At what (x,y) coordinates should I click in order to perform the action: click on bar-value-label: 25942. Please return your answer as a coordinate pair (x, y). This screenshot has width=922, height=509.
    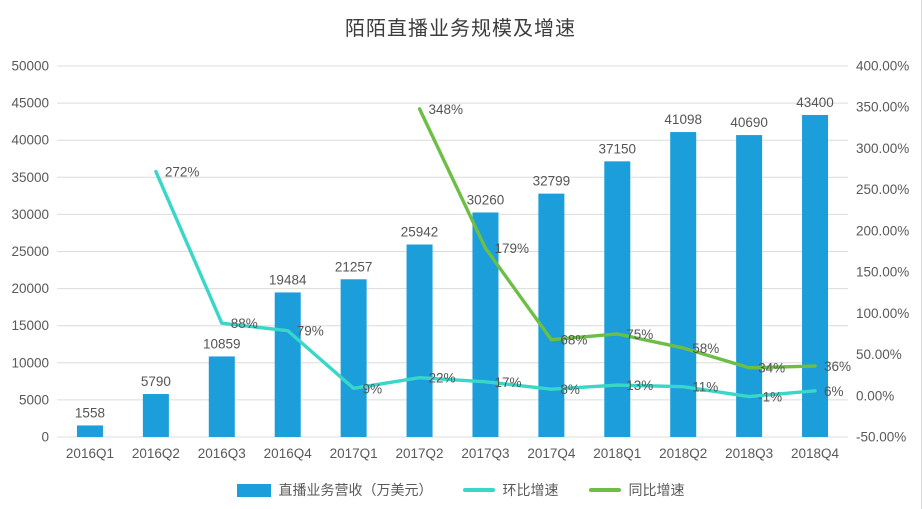
    Looking at the image, I should click on (420, 232).